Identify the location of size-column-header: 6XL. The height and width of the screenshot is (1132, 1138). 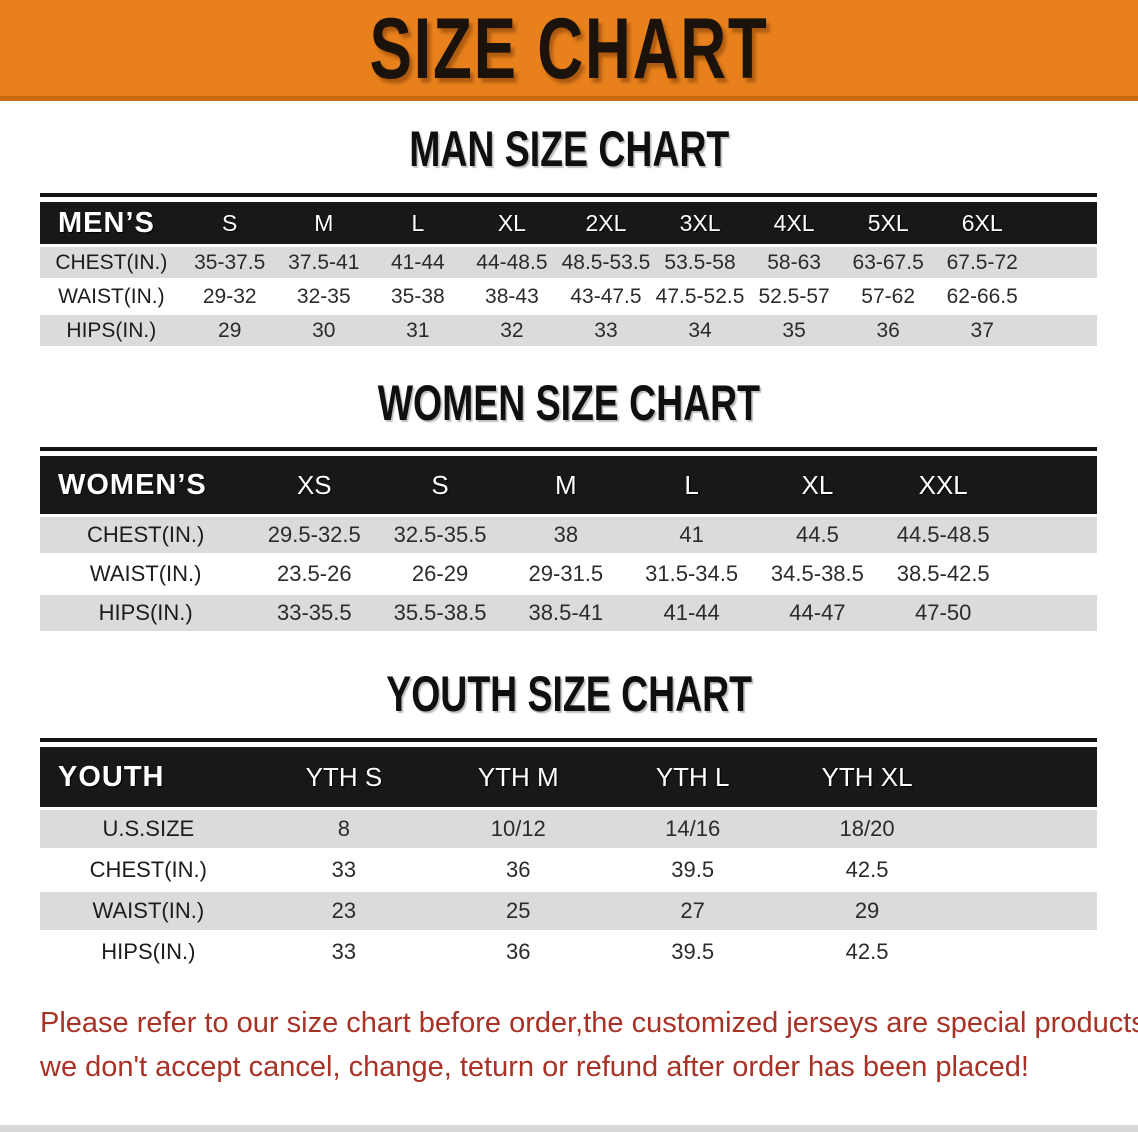
(982, 223).